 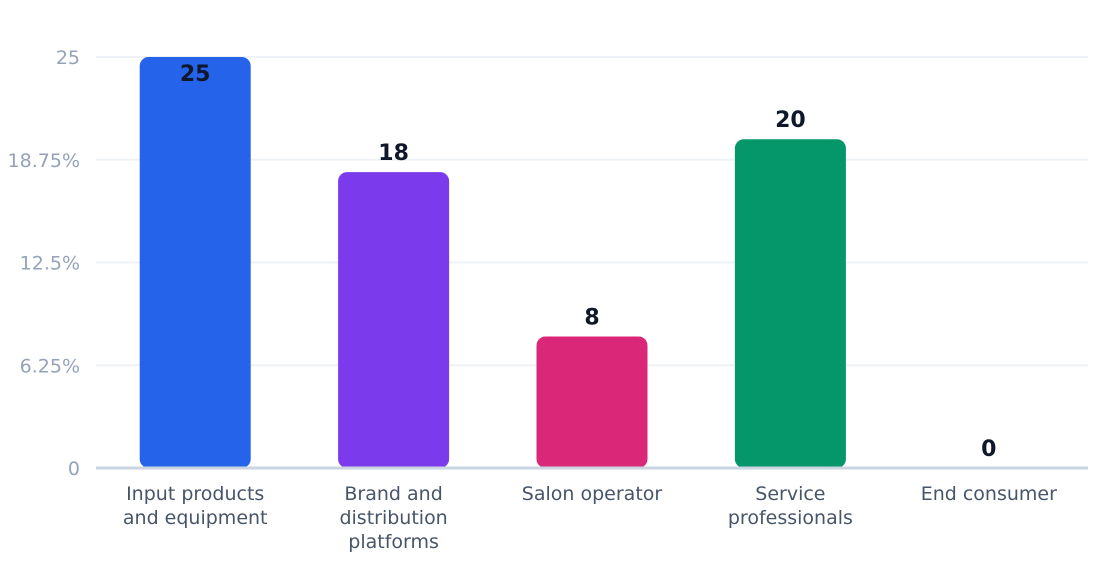 What do you see at coordinates (195, 74) in the screenshot?
I see `data-label: 25` at bounding box center [195, 74].